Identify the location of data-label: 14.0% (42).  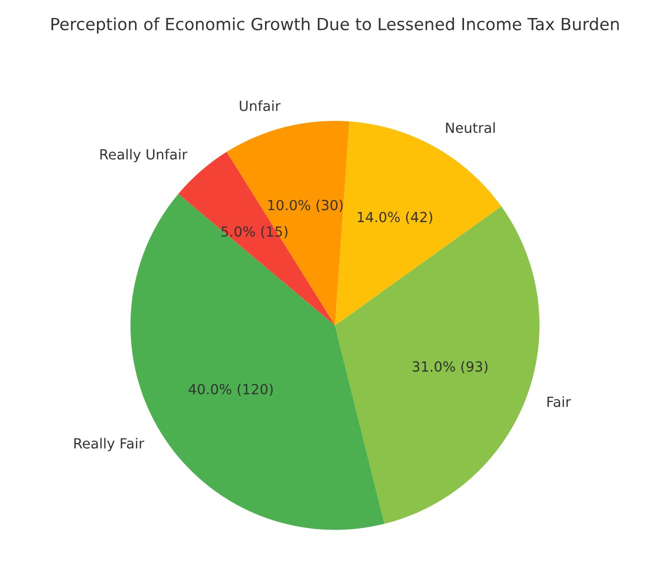
(395, 218).